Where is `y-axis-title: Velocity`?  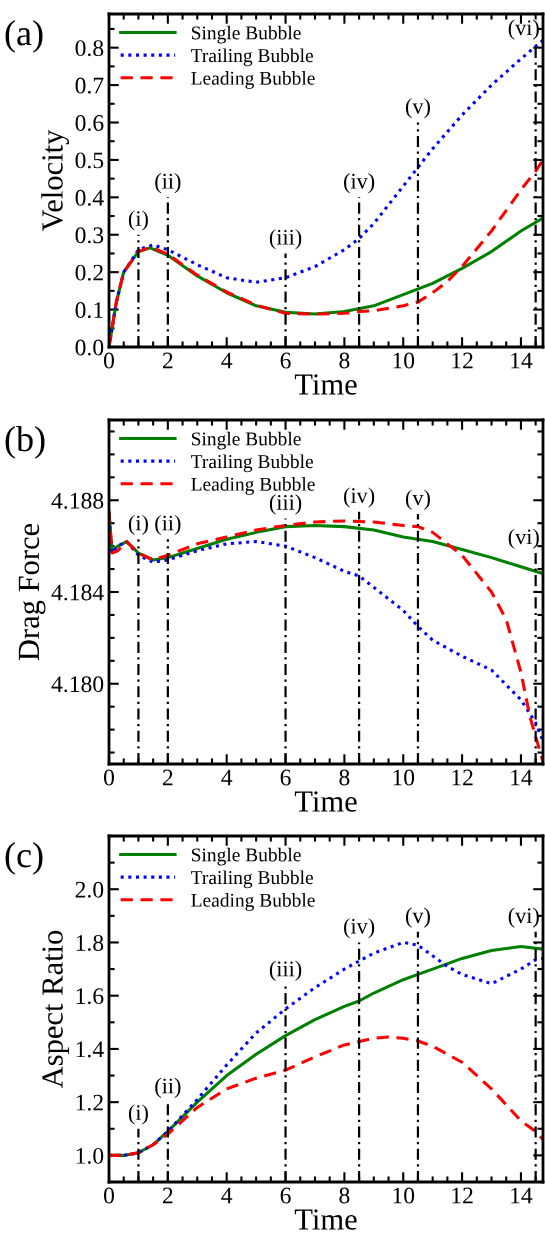 y-axis-title: Velocity is located at coordinates (55, 180).